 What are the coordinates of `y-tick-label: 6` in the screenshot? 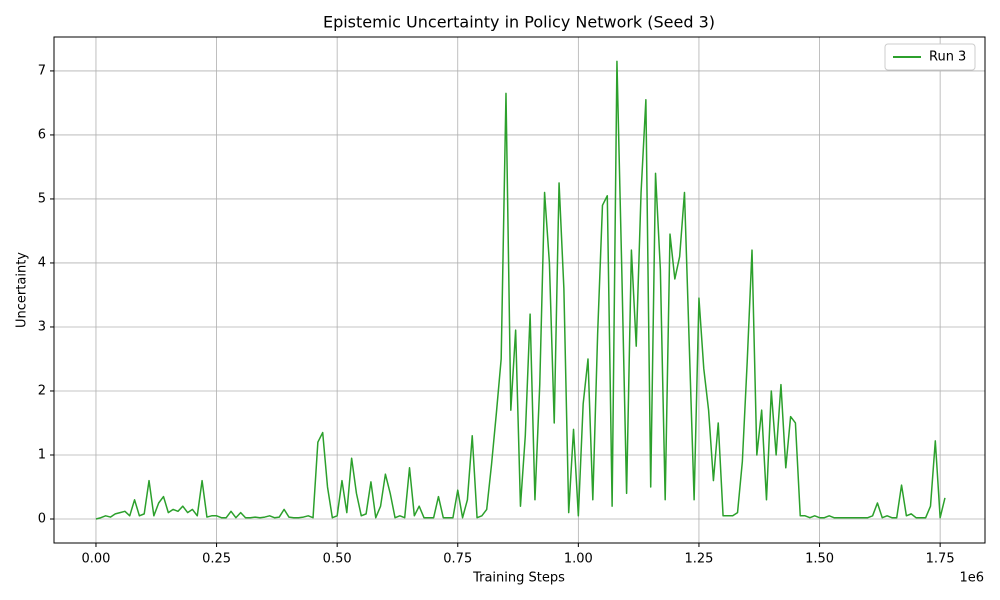 It's located at (42, 134).